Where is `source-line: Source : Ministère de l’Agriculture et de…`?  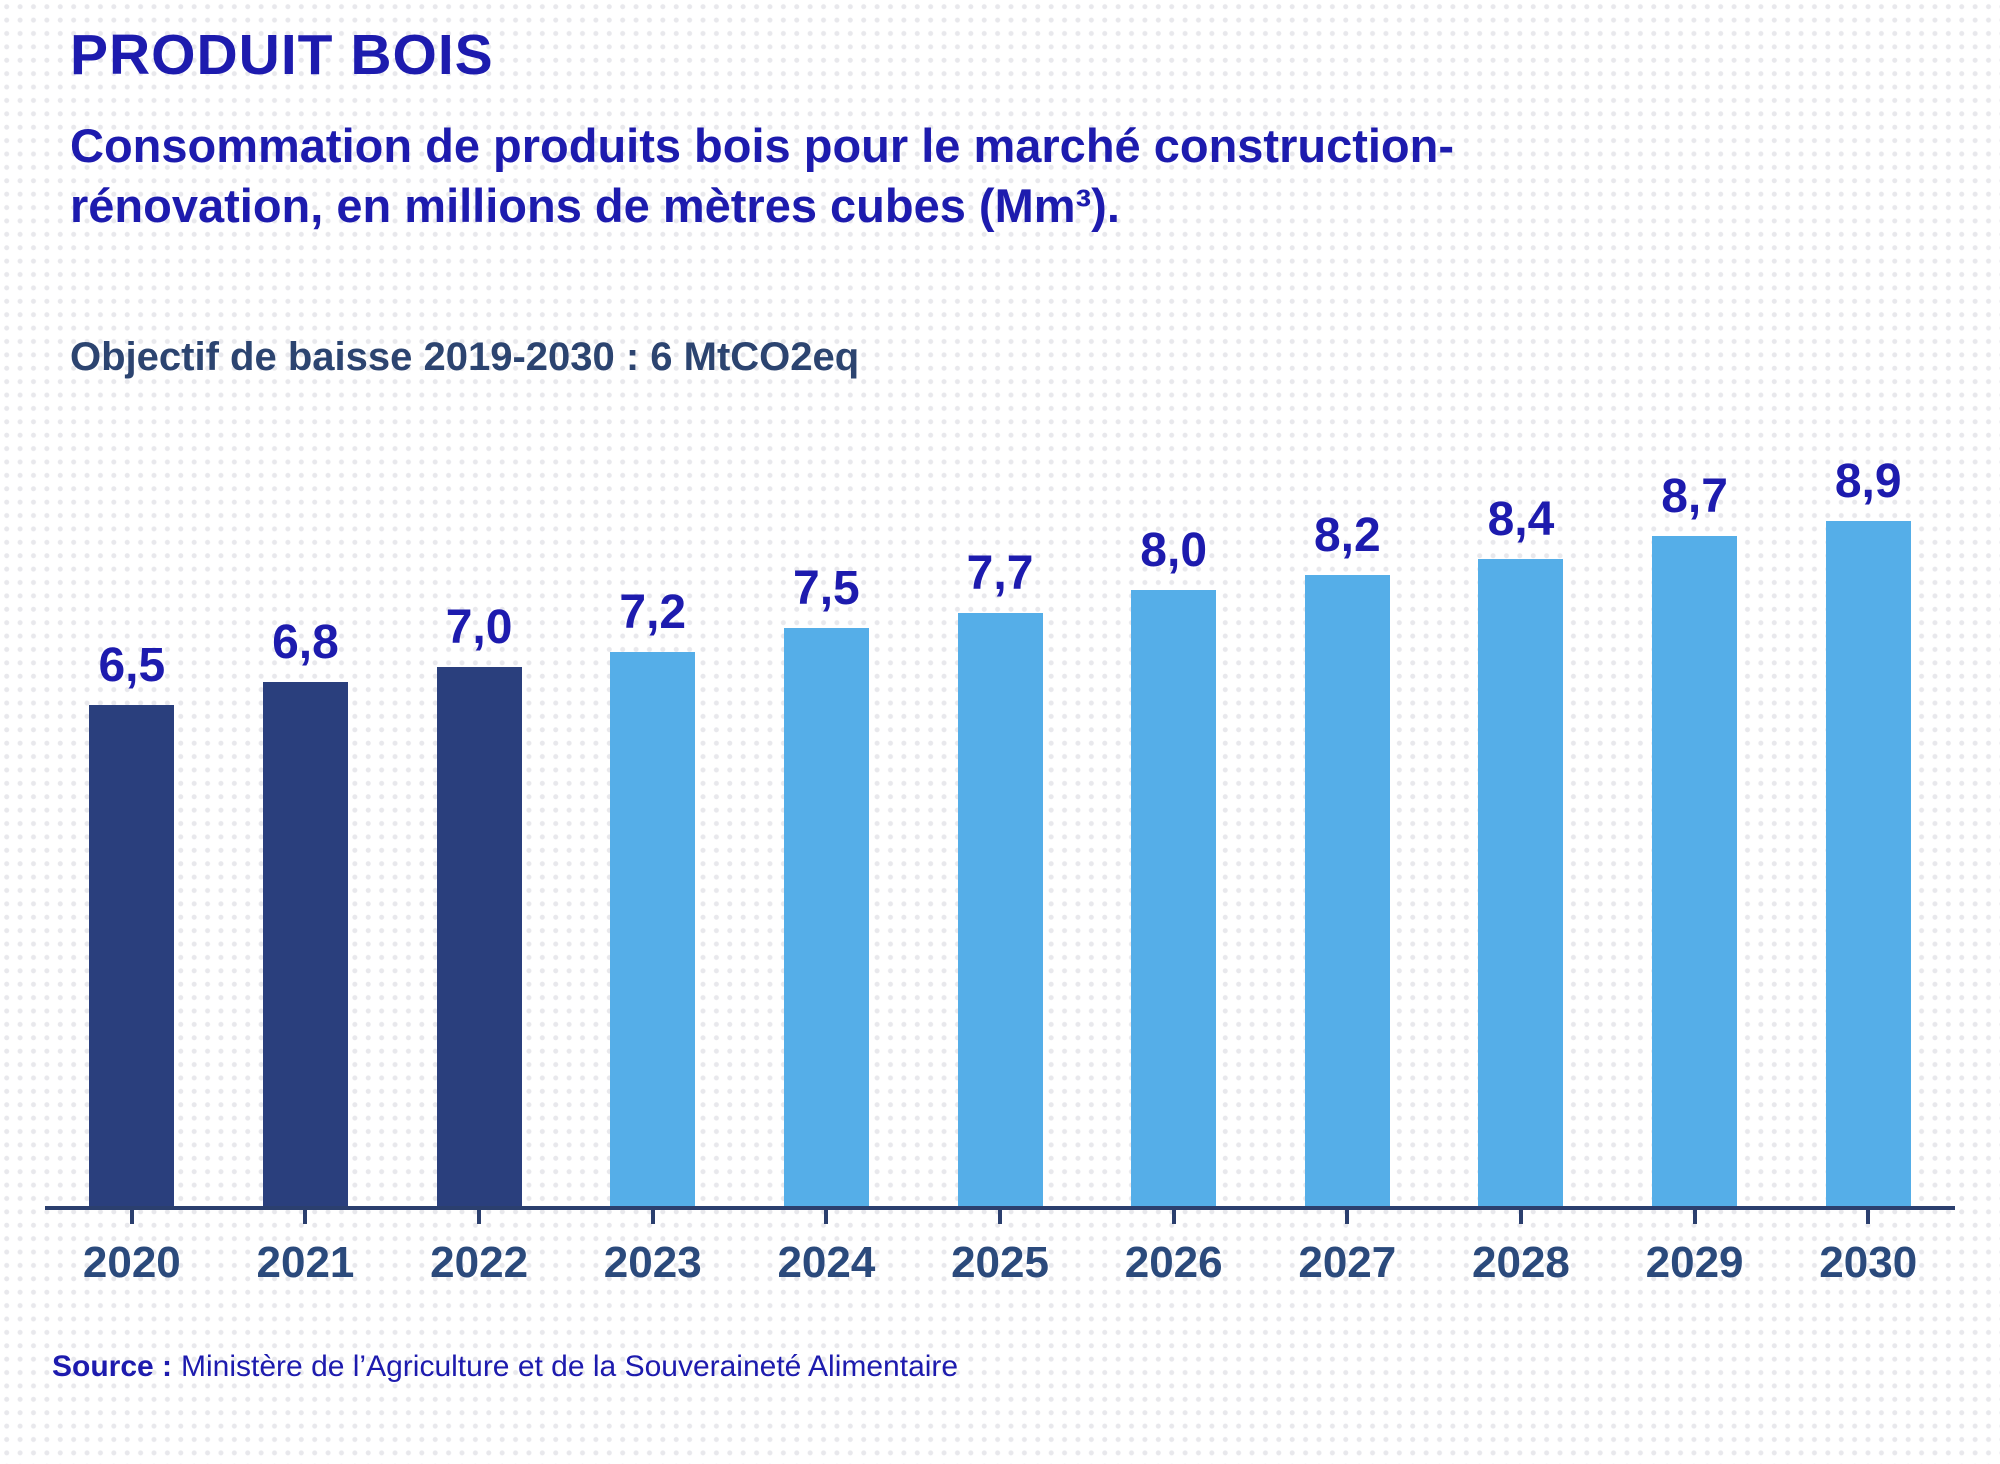 source-line: Source : Ministère de l’Agriculture et de… is located at coordinates (1026, 1367).